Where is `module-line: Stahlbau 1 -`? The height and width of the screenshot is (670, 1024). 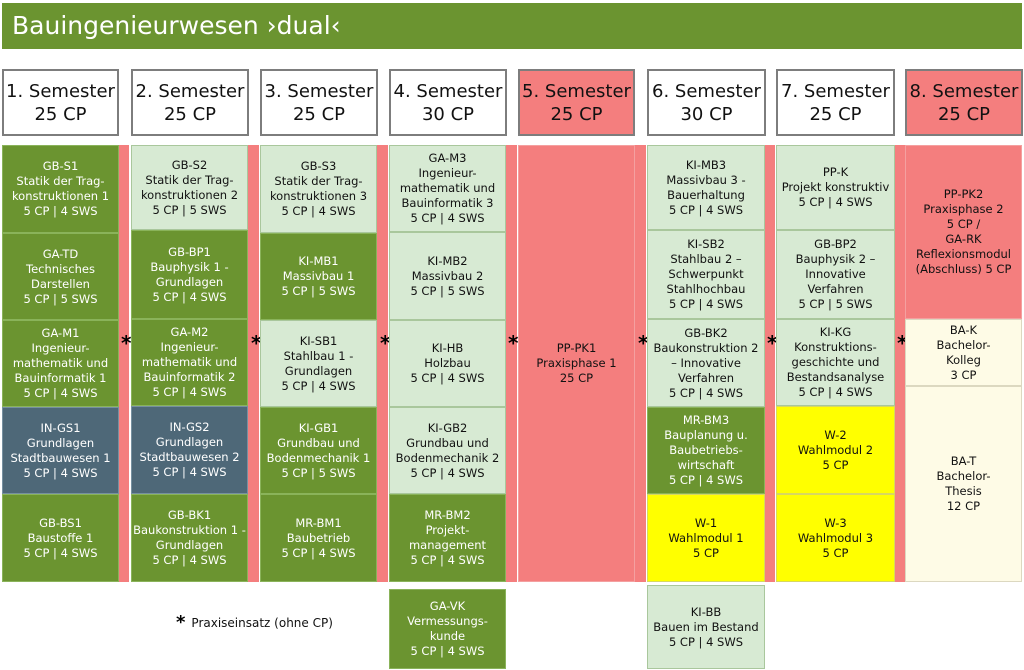 module-line: Stahlbau 1 - is located at coordinates (318, 355).